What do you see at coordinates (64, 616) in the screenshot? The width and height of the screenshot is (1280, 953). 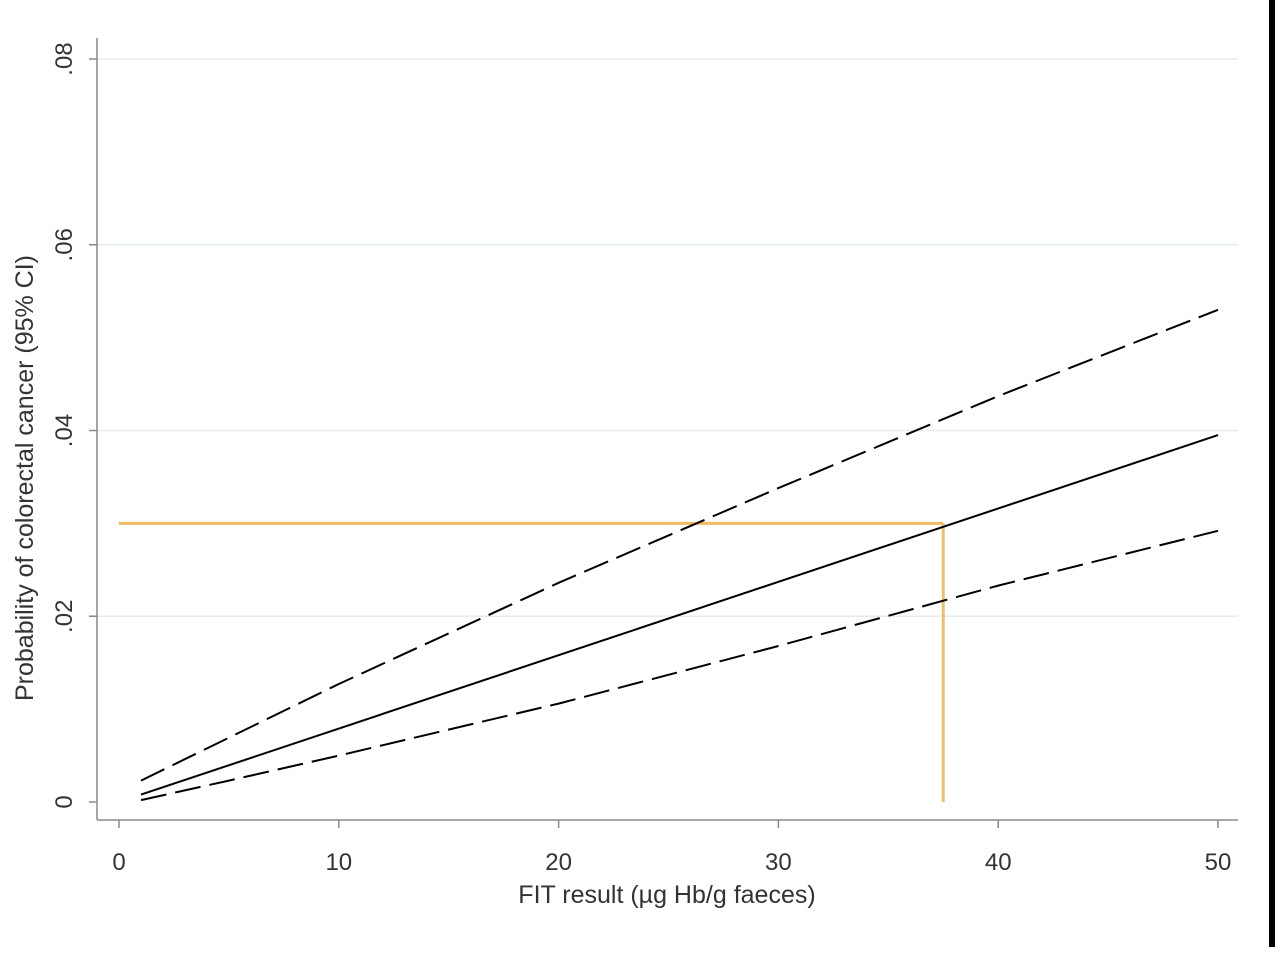 I see `y-tick-label: .02` at bounding box center [64, 616].